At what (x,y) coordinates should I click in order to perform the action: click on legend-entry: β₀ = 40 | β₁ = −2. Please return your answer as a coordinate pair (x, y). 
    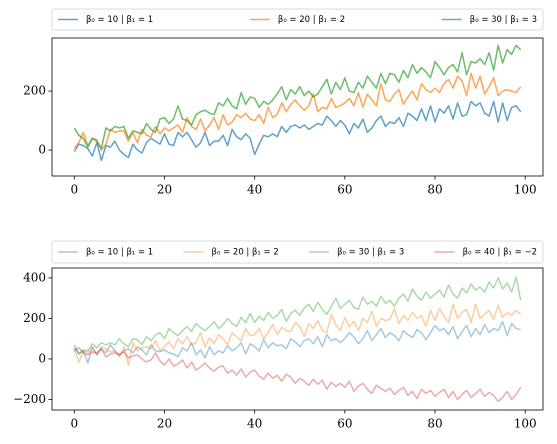
    Looking at the image, I should click on (485, 253).